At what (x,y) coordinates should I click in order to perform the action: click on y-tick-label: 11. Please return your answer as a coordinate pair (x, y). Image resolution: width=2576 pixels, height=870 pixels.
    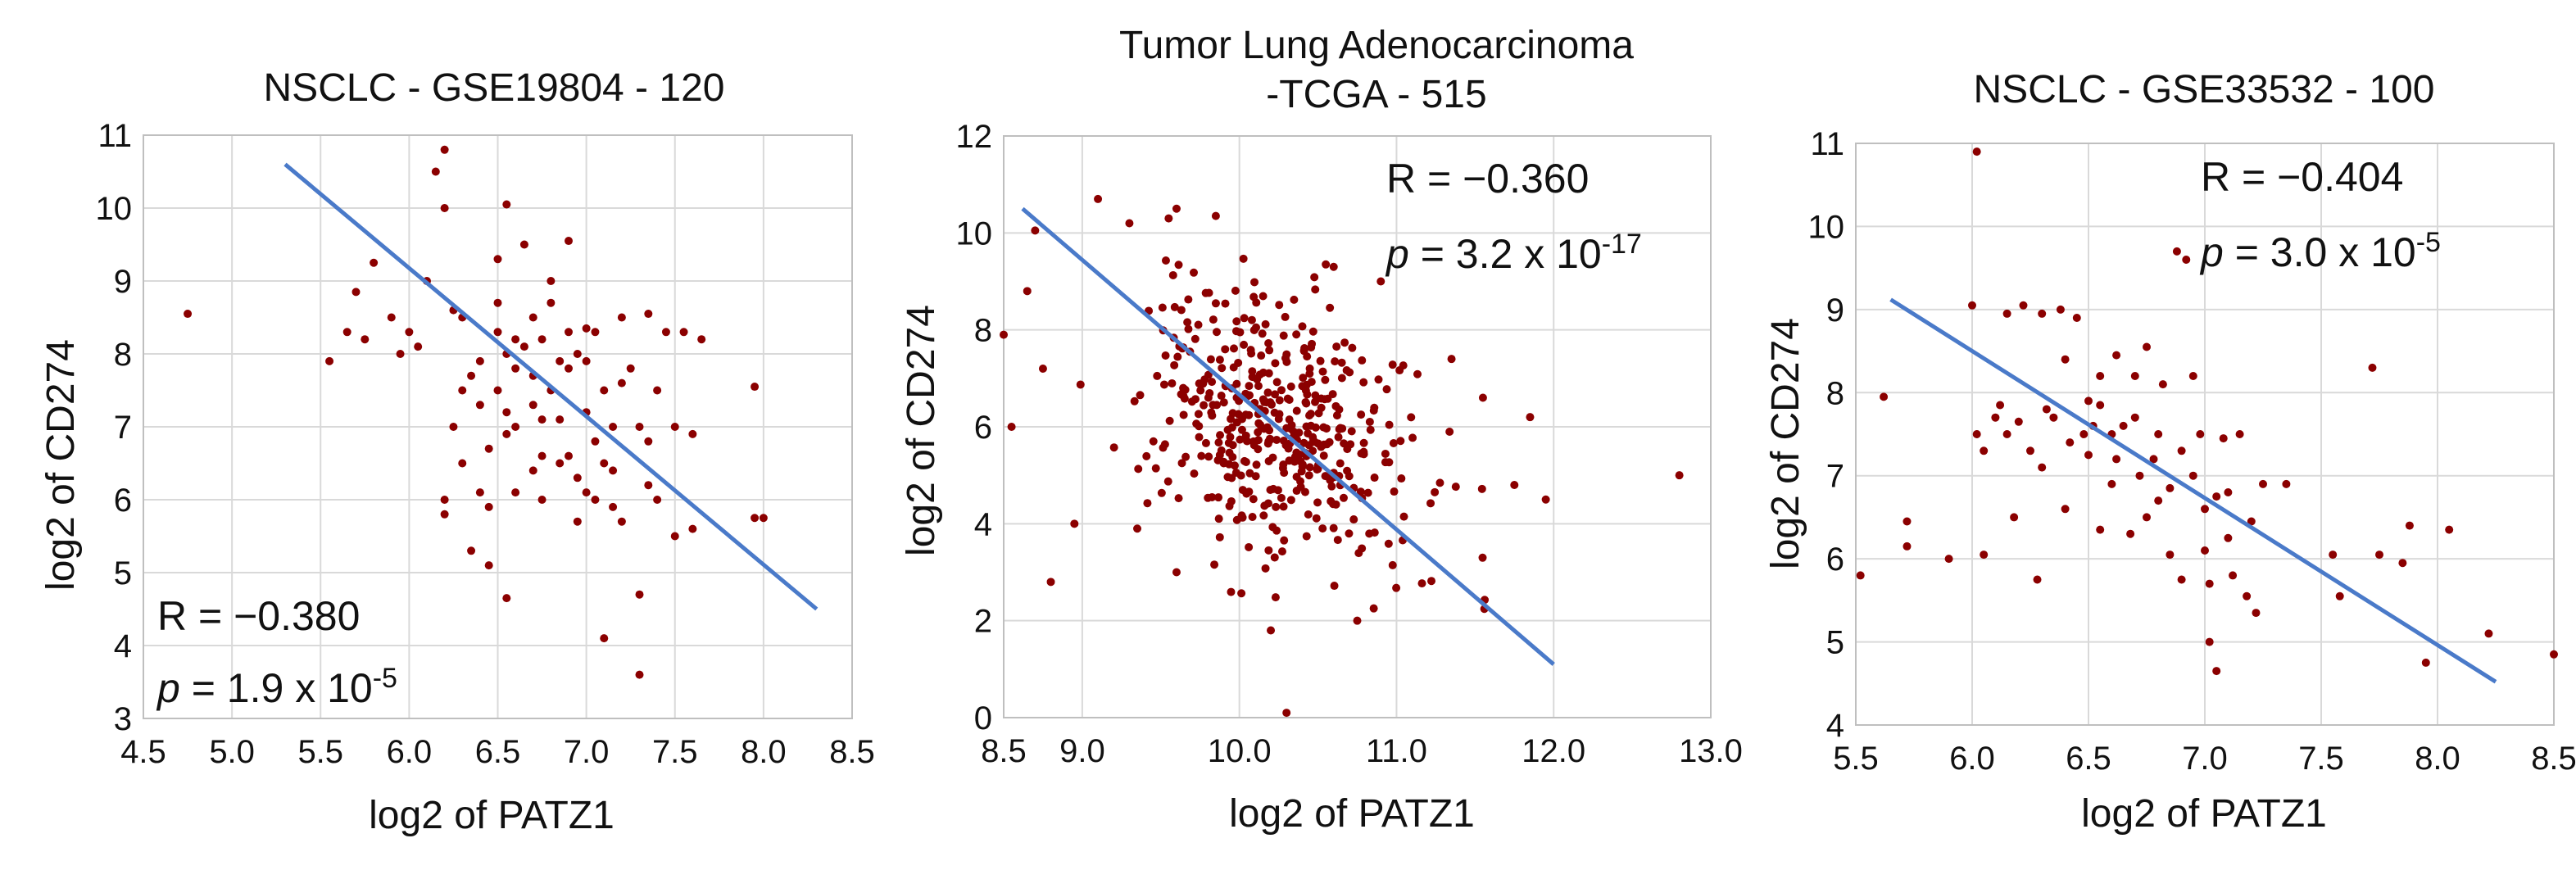
    Looking at the image, I should click on (115, 136).